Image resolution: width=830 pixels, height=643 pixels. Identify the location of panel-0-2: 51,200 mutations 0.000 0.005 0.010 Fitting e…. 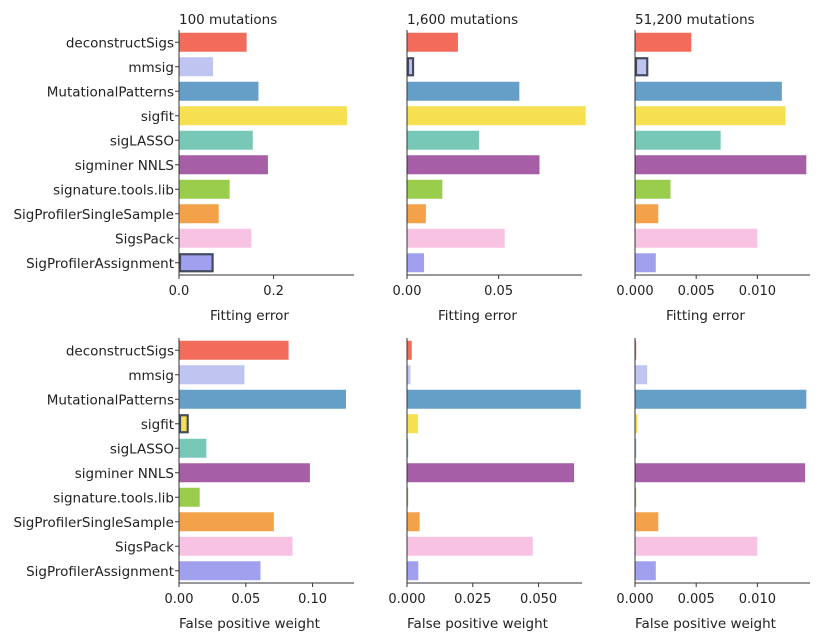
(713, 168).